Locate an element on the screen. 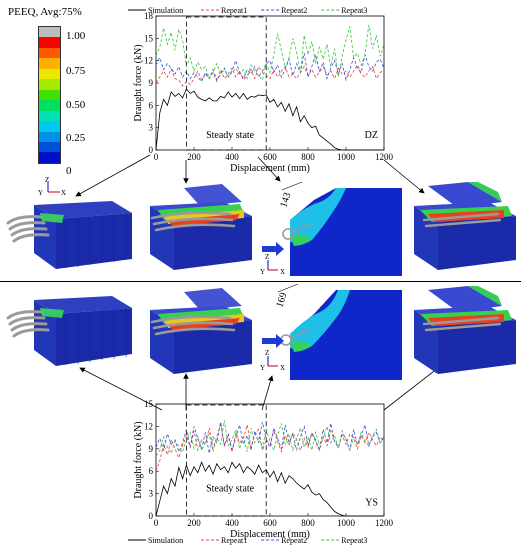  y-axis-label: Draught force (kN) is located at coordinates (138, 82).